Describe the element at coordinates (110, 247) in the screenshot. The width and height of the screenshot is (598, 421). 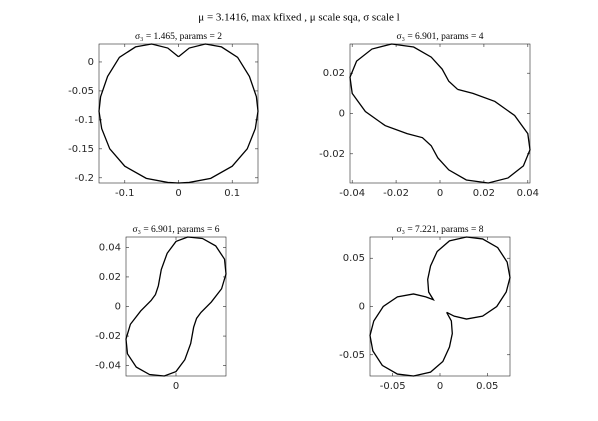
I see `y-tick-label: 0.04` at that location.